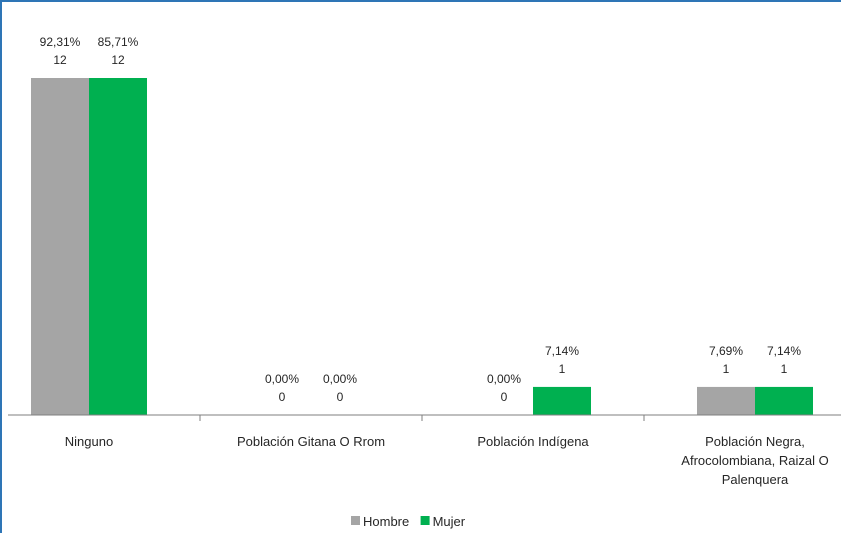 The height and width of the screenshot is (533, 841). I want to click on x-tick-label: Ninguno, so click(89, 441).